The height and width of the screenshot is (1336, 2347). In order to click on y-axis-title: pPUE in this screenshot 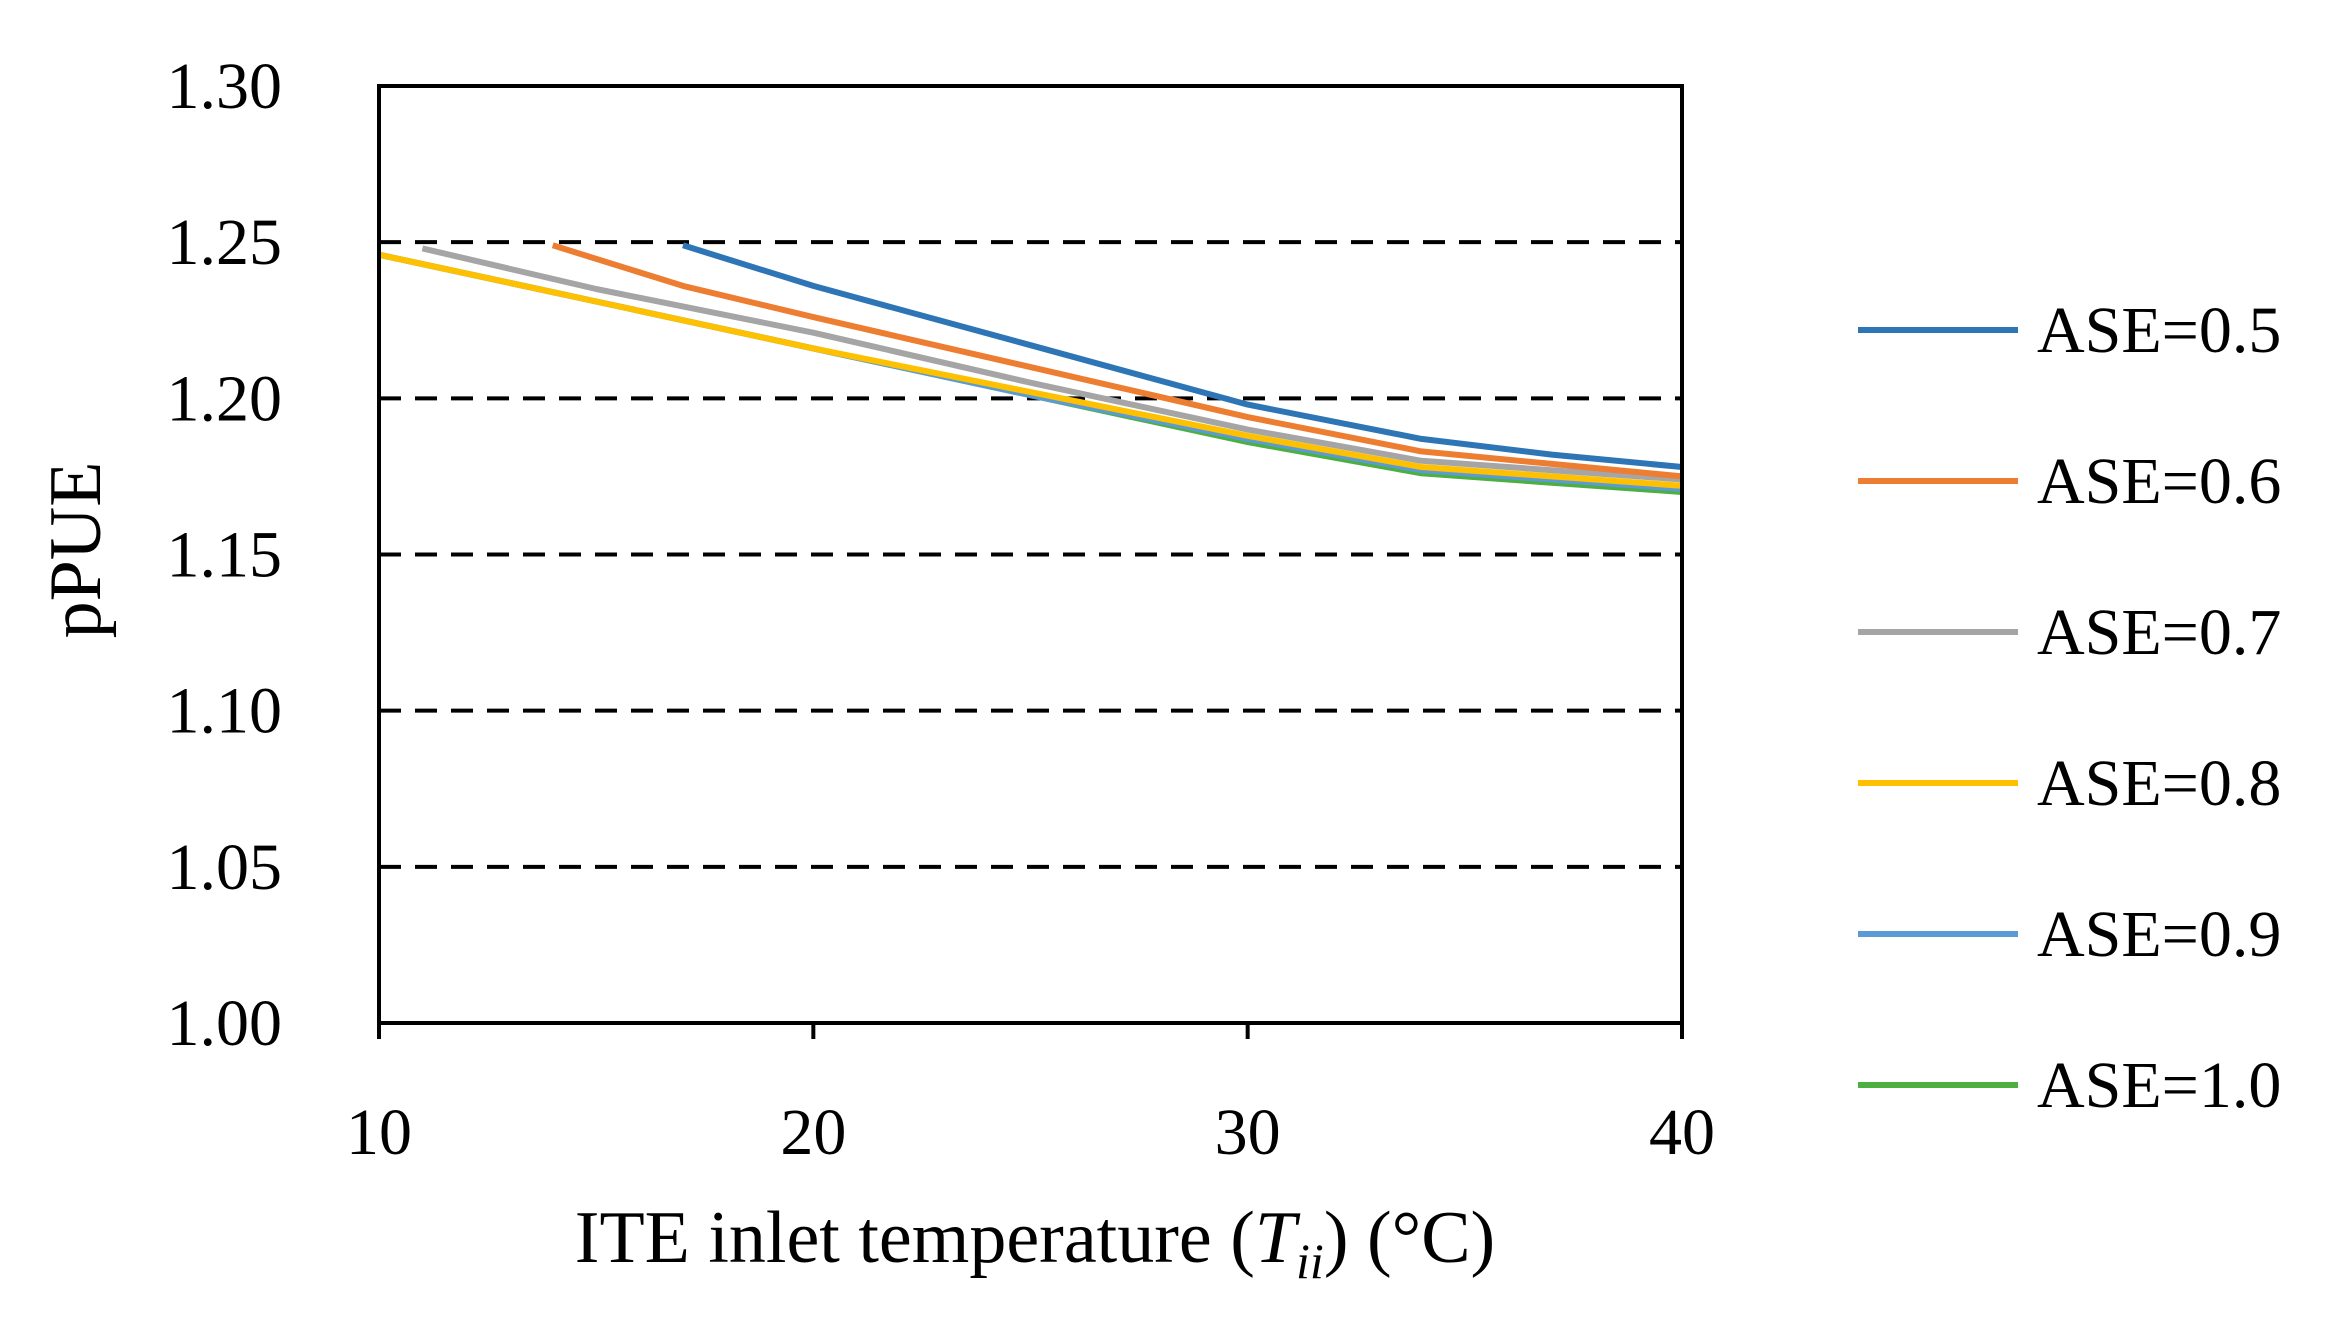, I will do `click(76, 550)`.